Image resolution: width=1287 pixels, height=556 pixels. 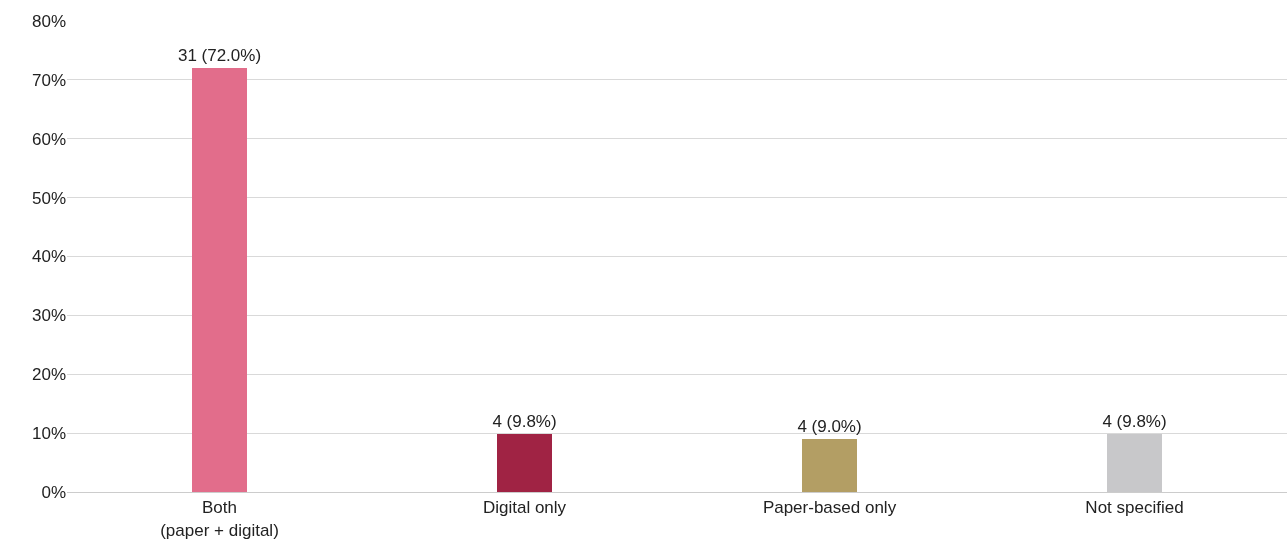 I want to click on x-tick-label: Not specified, so click(x=1134, y=508).